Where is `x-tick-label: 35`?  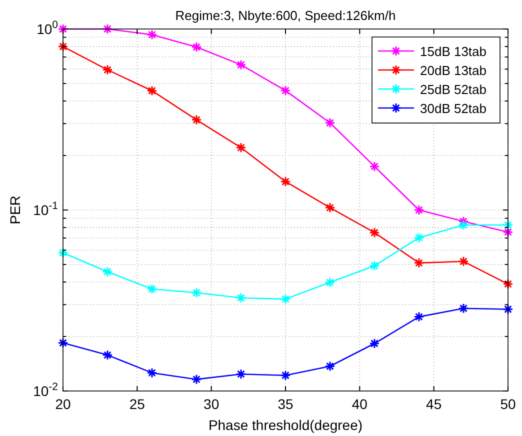 x-tick-label: 35 is located at coordinates (286, 404).